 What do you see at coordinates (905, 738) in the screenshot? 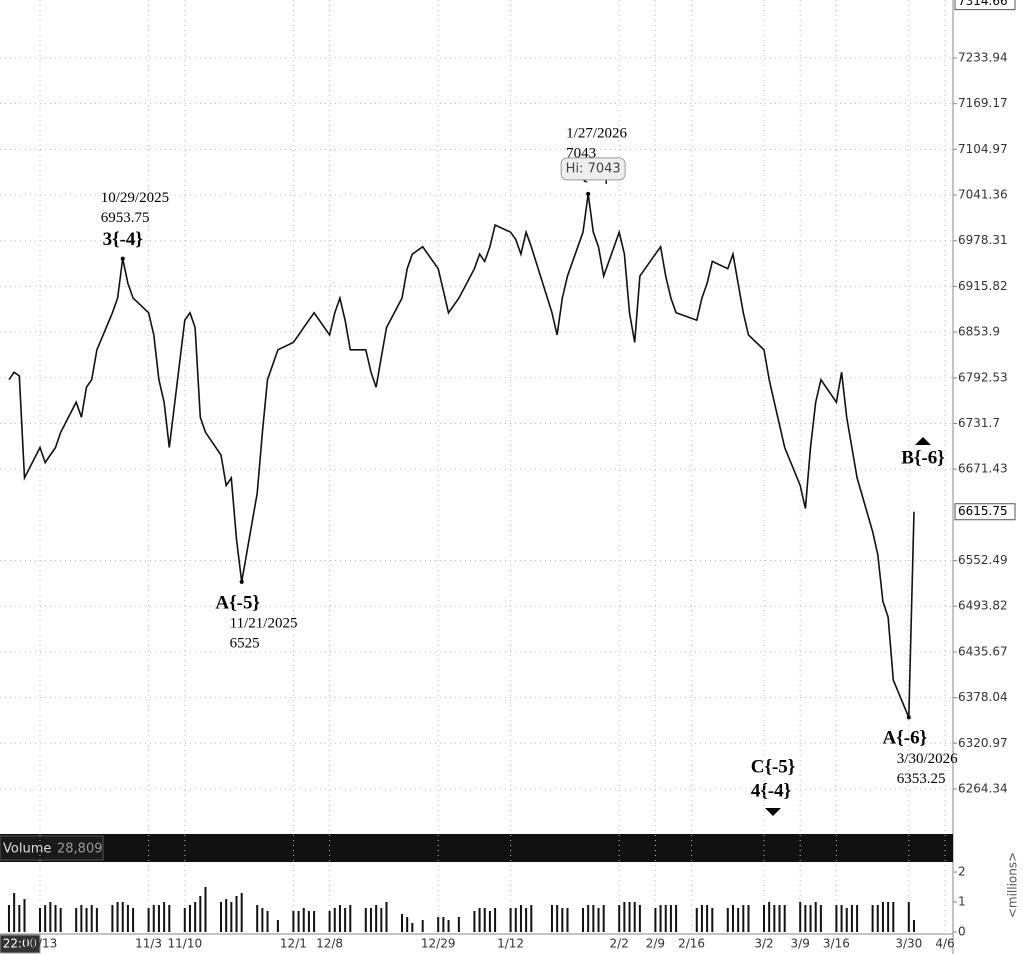
I see `annotation-label: A{-6}` at bounding box center [905, 738].